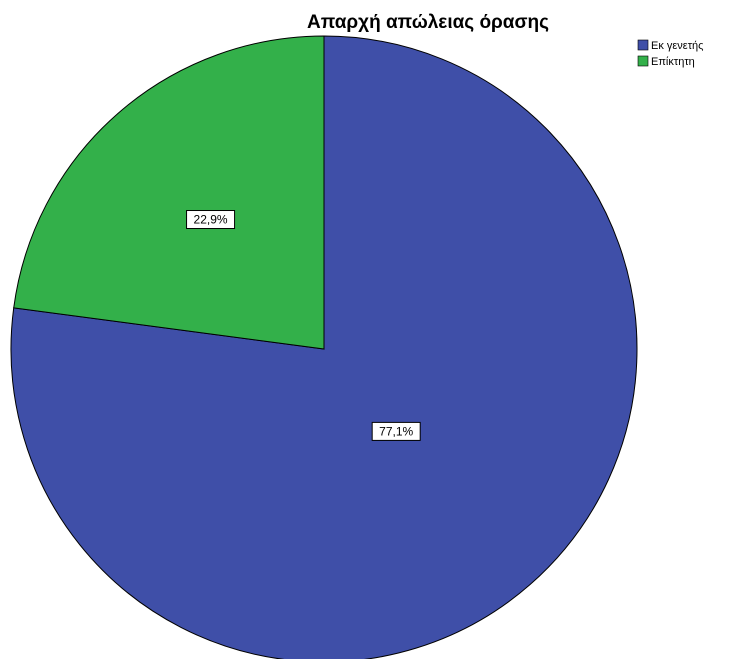 This screenshot has width=729, height=659. I want to click on legend-label-1: Επίκτητη, so click(673, 62).